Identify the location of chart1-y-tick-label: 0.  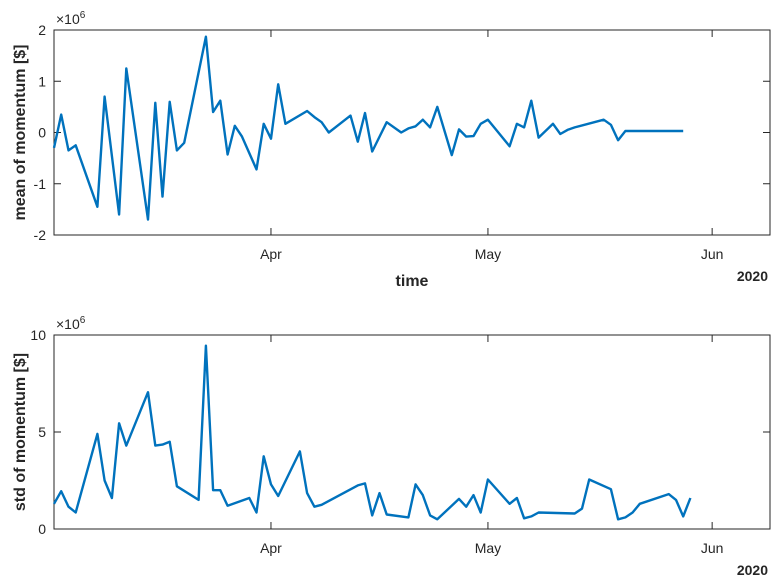
(42, 133).